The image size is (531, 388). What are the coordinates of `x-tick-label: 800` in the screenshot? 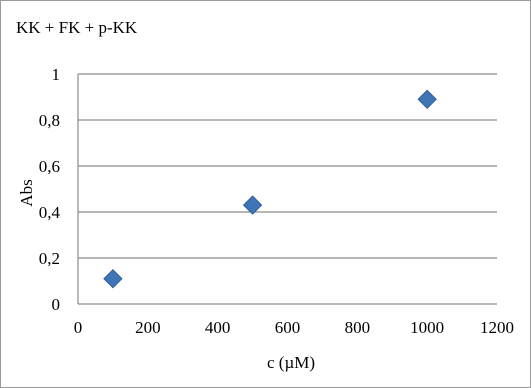 It's located at (358, 327).